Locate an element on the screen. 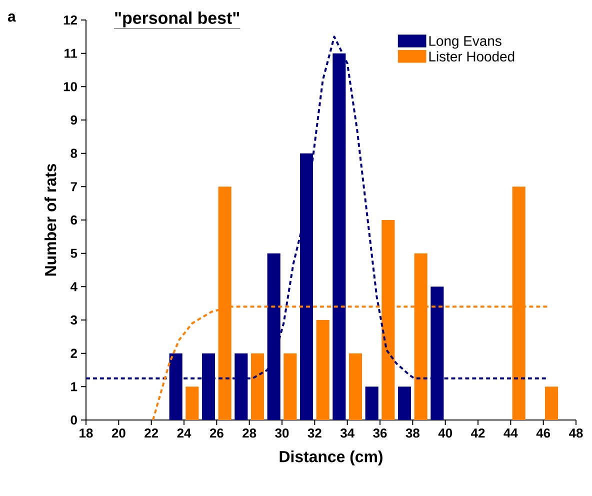 The height and width of the screenshot is (496, 592). y-tick-label: 8 is located at coordinates (74, 153).